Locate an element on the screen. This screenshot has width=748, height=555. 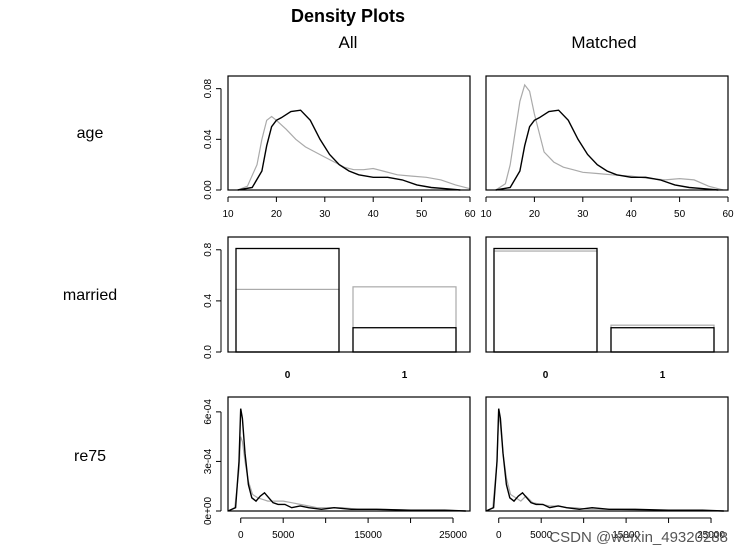
x-tick-label-age-matched: 20 is located at coordinates (535, 214).